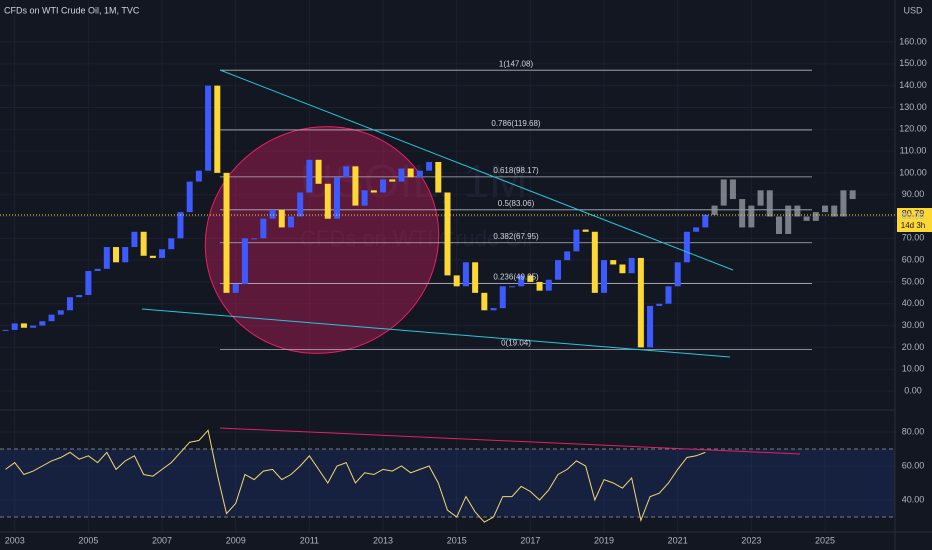  I want to click on y-tick-label: 90.00, so click(913, 194).